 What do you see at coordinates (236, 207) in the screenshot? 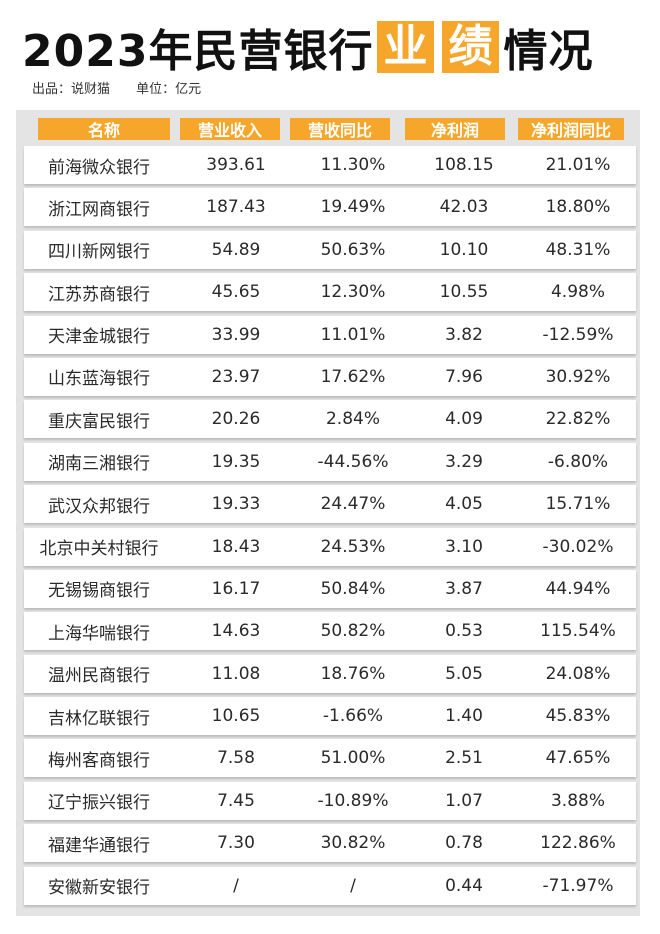
I see `revenue-cell: 187.43` at bounding box center [236, 207].